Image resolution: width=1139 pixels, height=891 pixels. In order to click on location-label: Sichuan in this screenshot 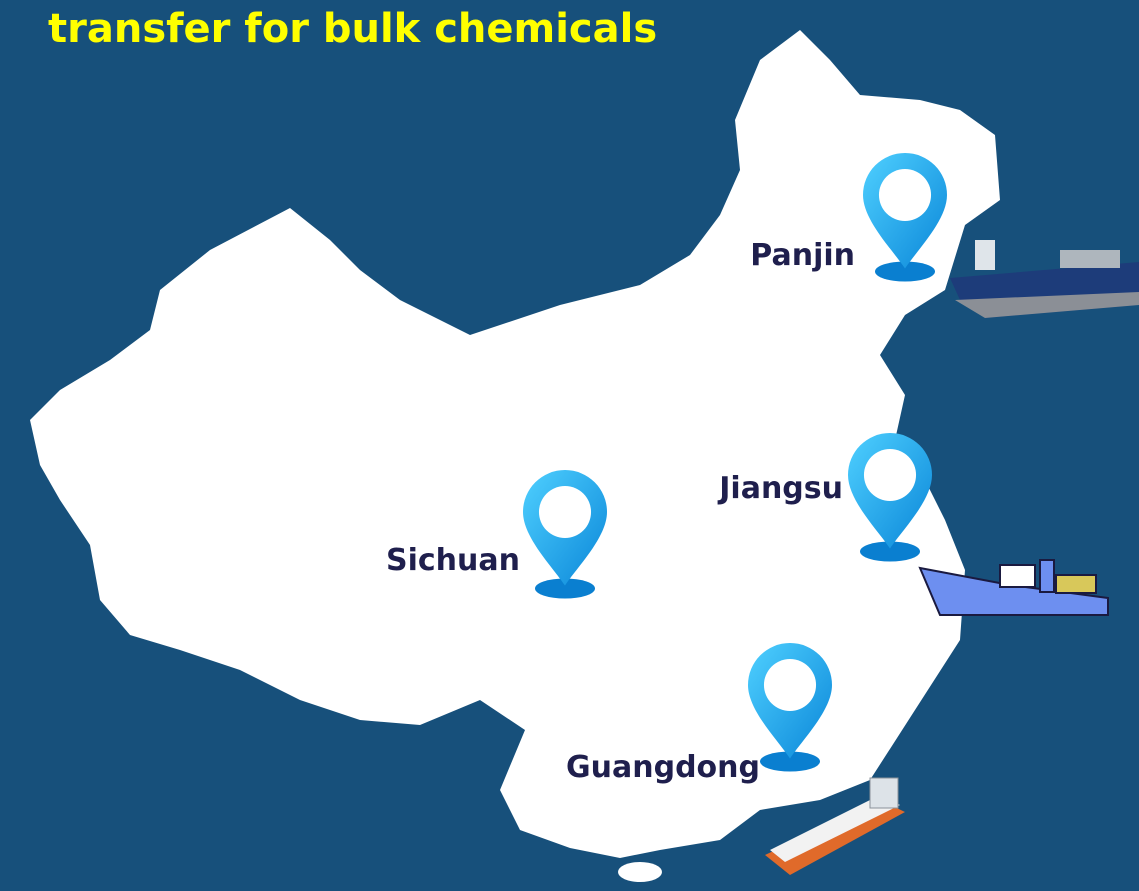, I will do `click(453, 560)`.